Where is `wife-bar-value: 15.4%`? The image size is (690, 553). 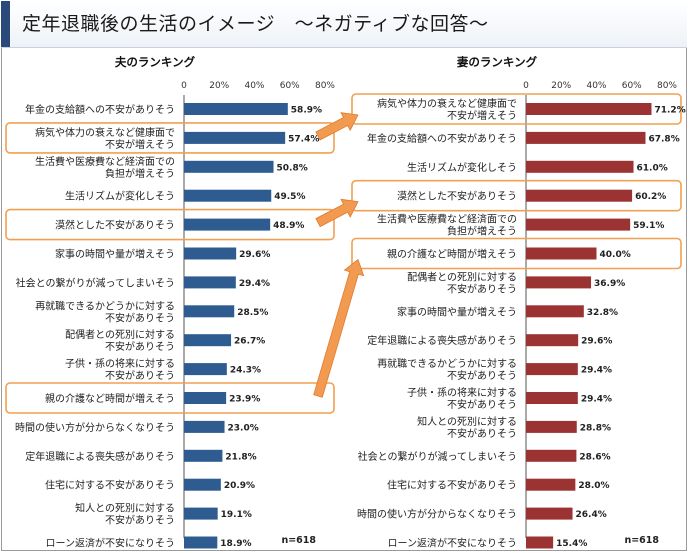 wife-bar-value: 15.4% is located at coordinates (571, 544).